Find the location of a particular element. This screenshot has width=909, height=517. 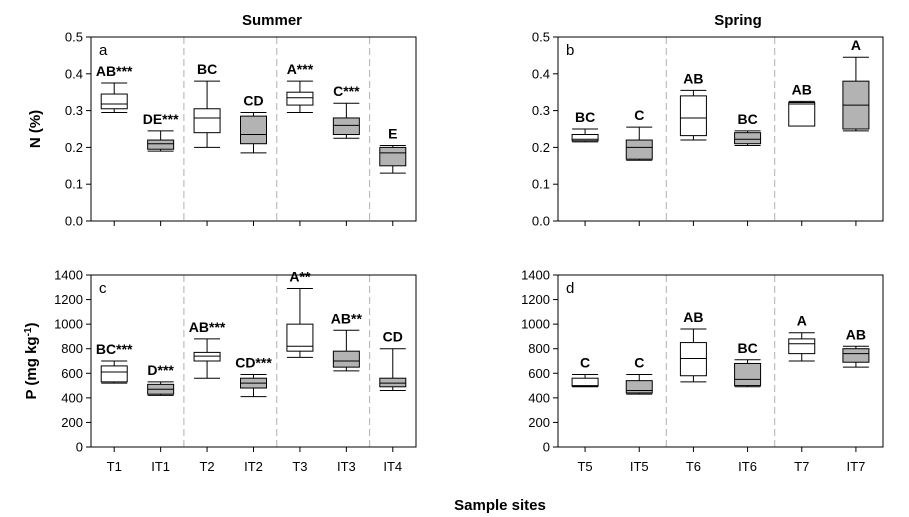

panel-letter: b is located at coordinates (570, 50).